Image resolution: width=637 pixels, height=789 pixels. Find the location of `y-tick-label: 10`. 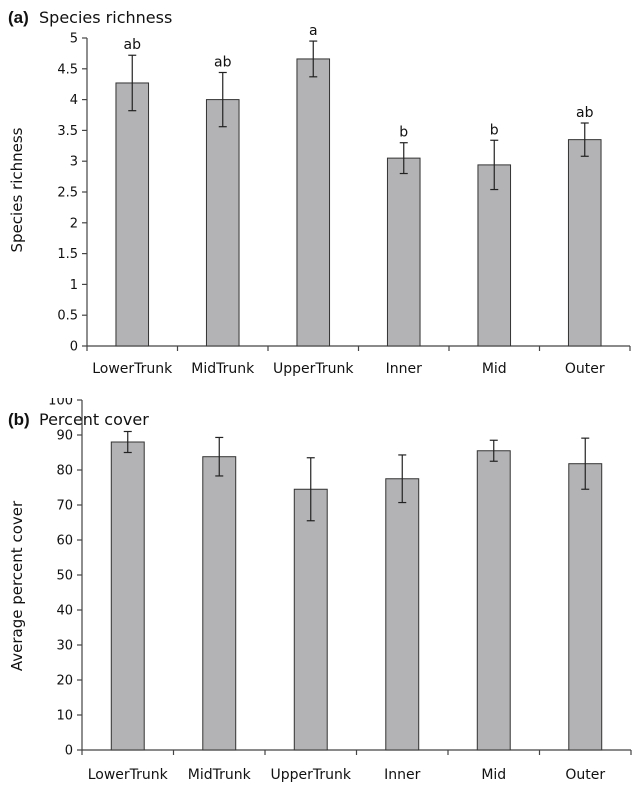

y-tick-label: 10 is located at coordinates (64, 716).